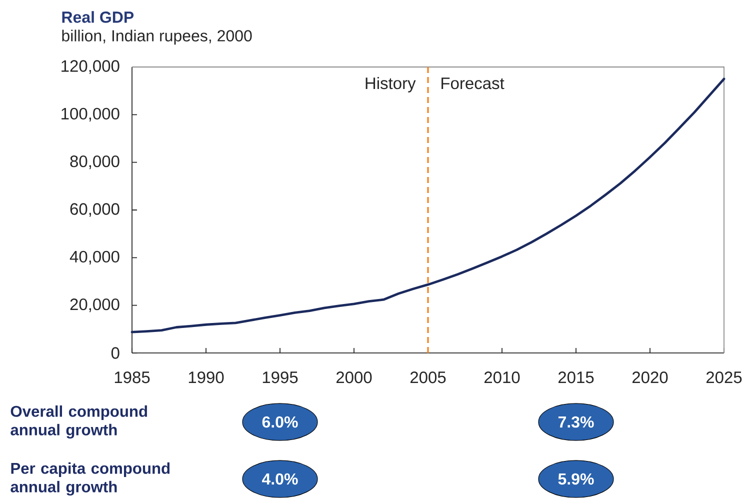 The image size is (745, 500). I want to click on chart-subtitle: billion, Indian rupees, 2000, so click(157, 37).